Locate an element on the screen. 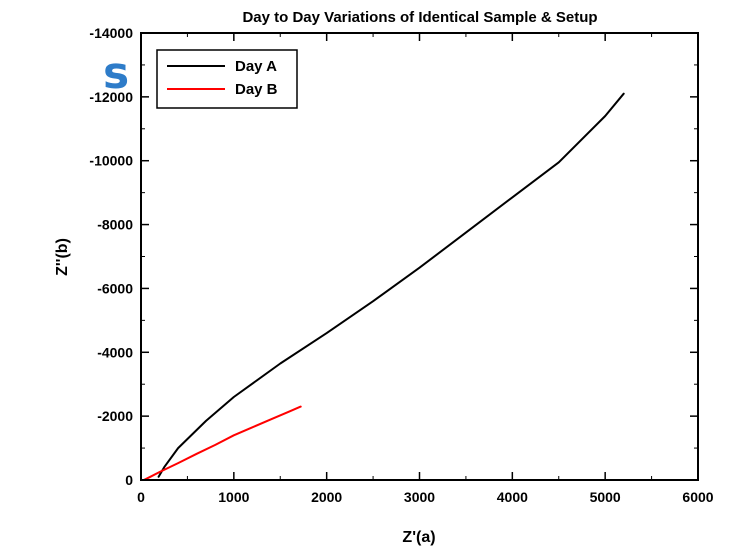  x-tick-label: 1000 is located at coordinates (233, 497).